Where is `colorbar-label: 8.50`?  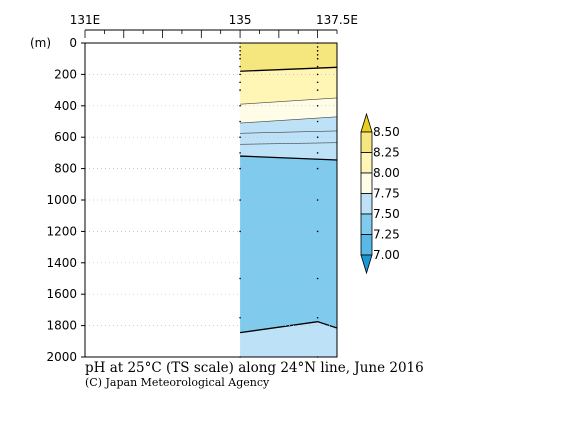 colorbar-label: 8.50 is located at coordinates (386, 132).